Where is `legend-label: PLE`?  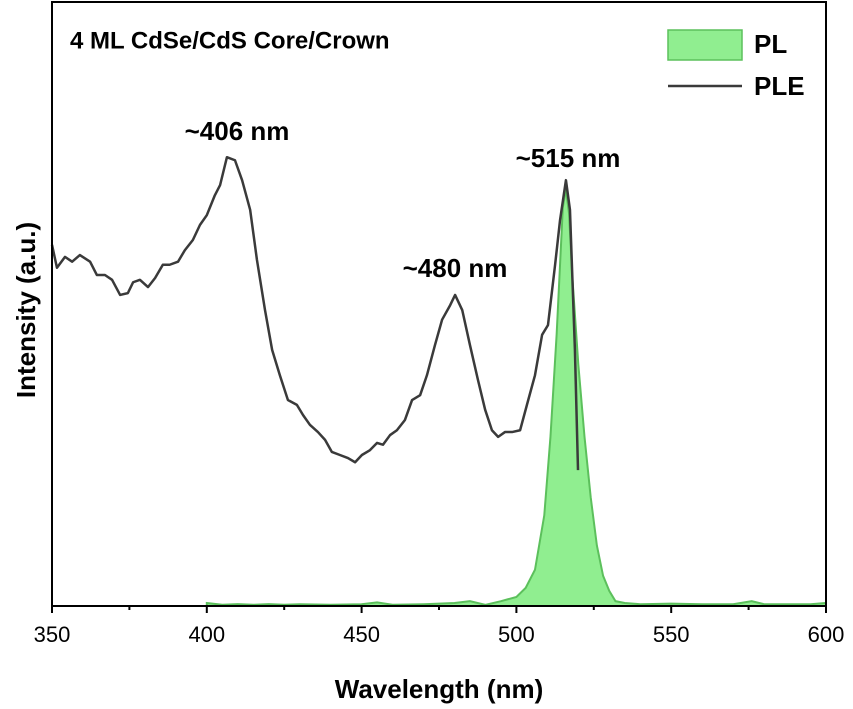 legend-label: PLE is located at coordinates (779, 86).